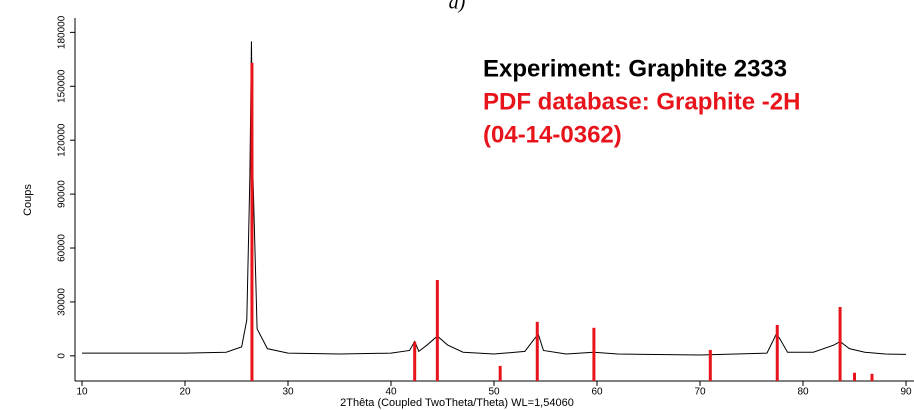  Describe the element at coordinates (62, 194) in the screenshot. I see `y-tick-label: 90000` at that location.